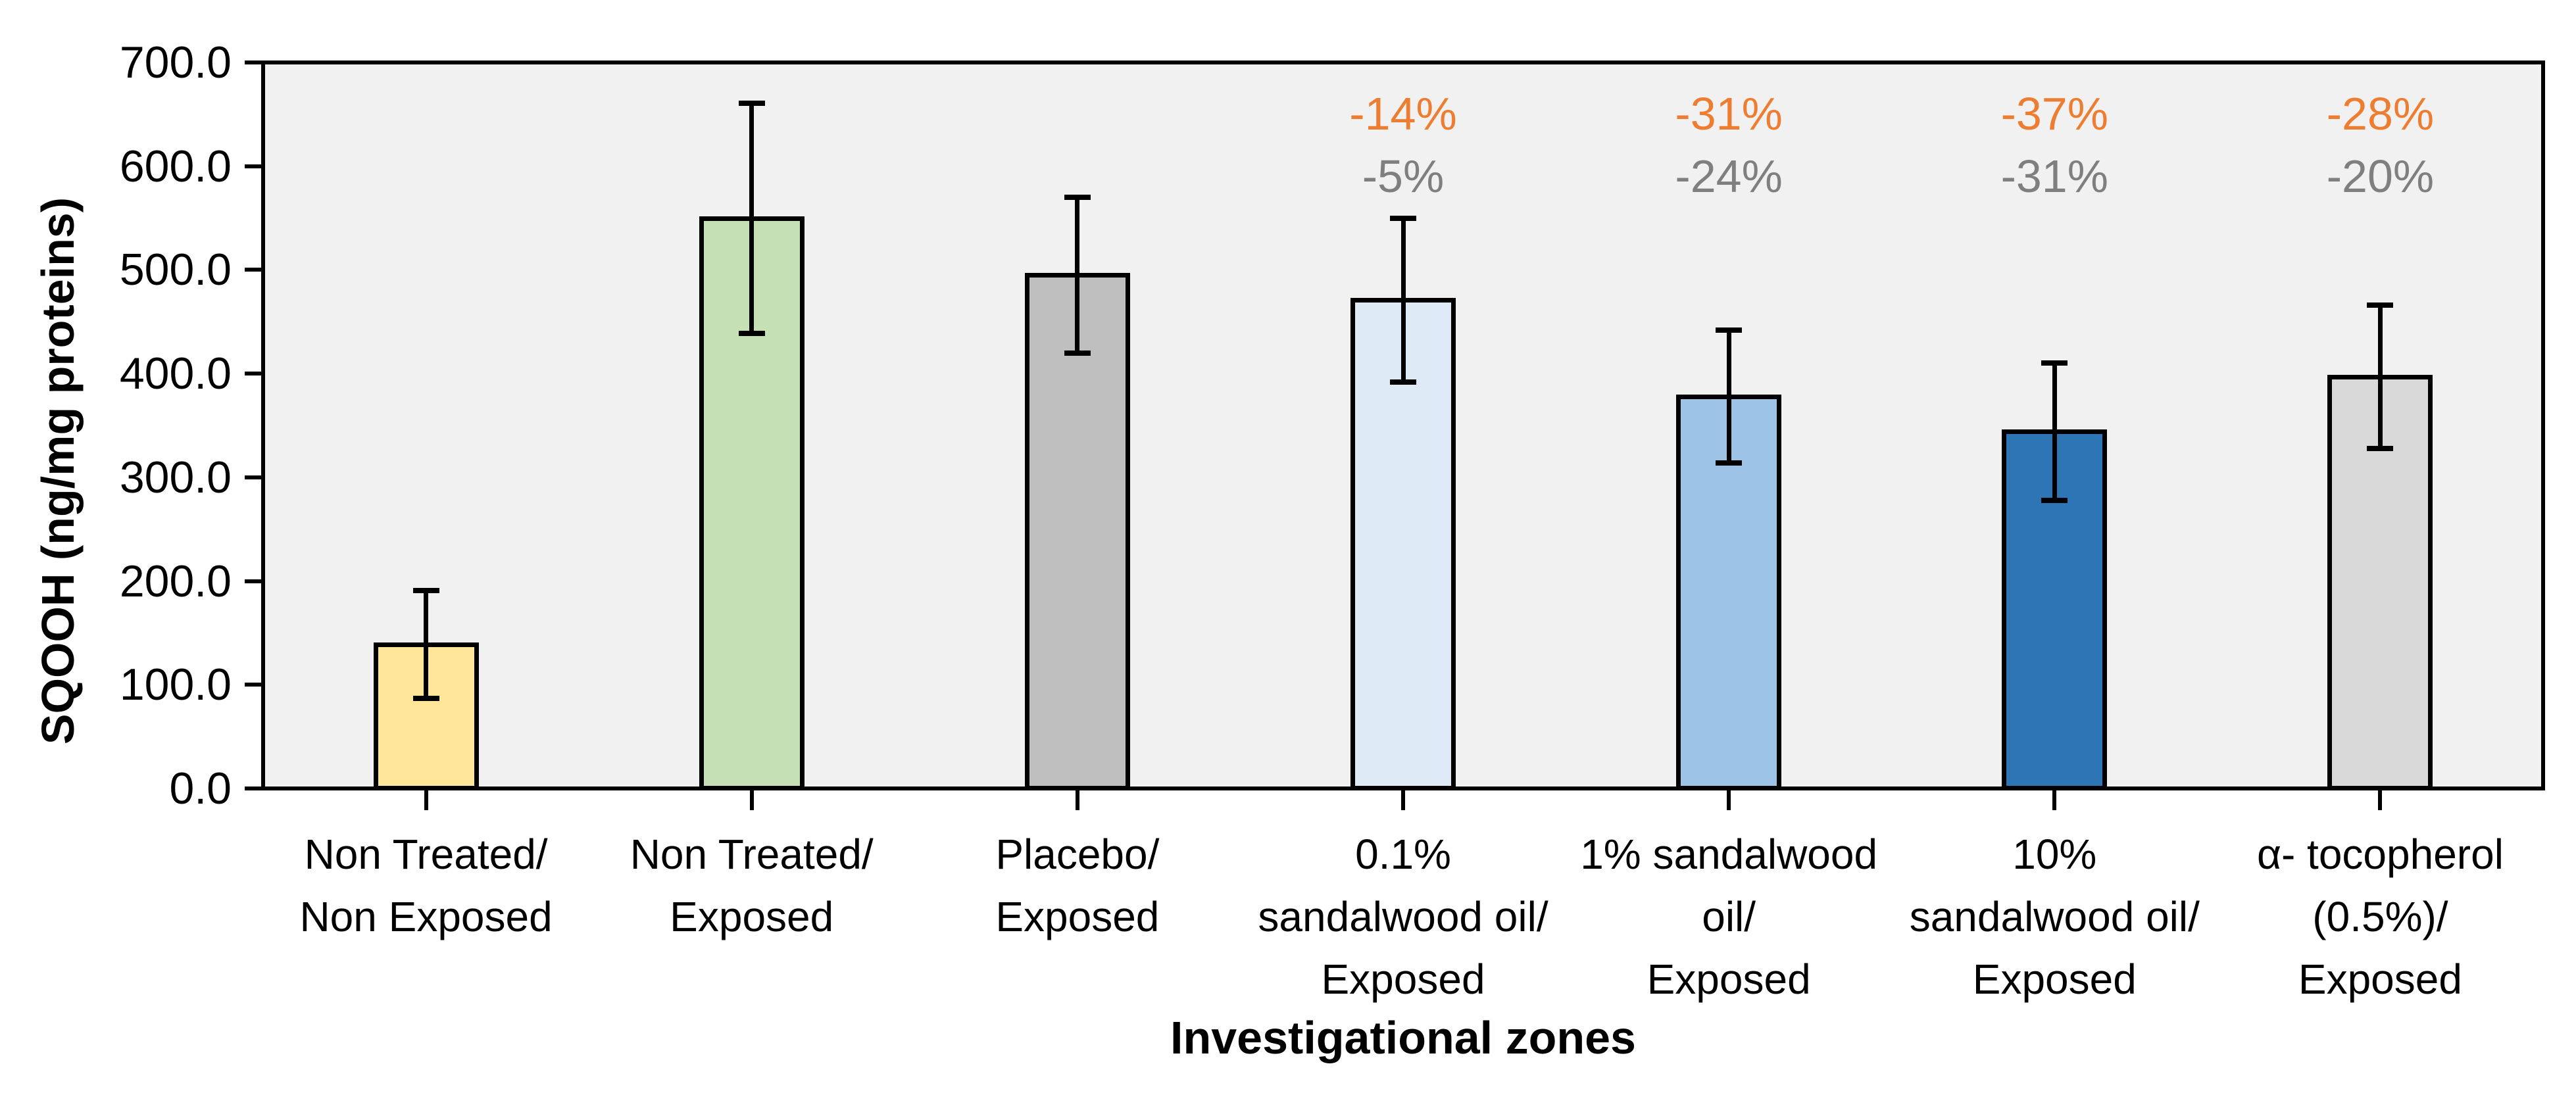 The height and width of the screenshot is (1114, 2576). Describe the element at coordinates (2380, 145) in the screenshot. I see `pct-annotation-block: -28% -20%` at that location.